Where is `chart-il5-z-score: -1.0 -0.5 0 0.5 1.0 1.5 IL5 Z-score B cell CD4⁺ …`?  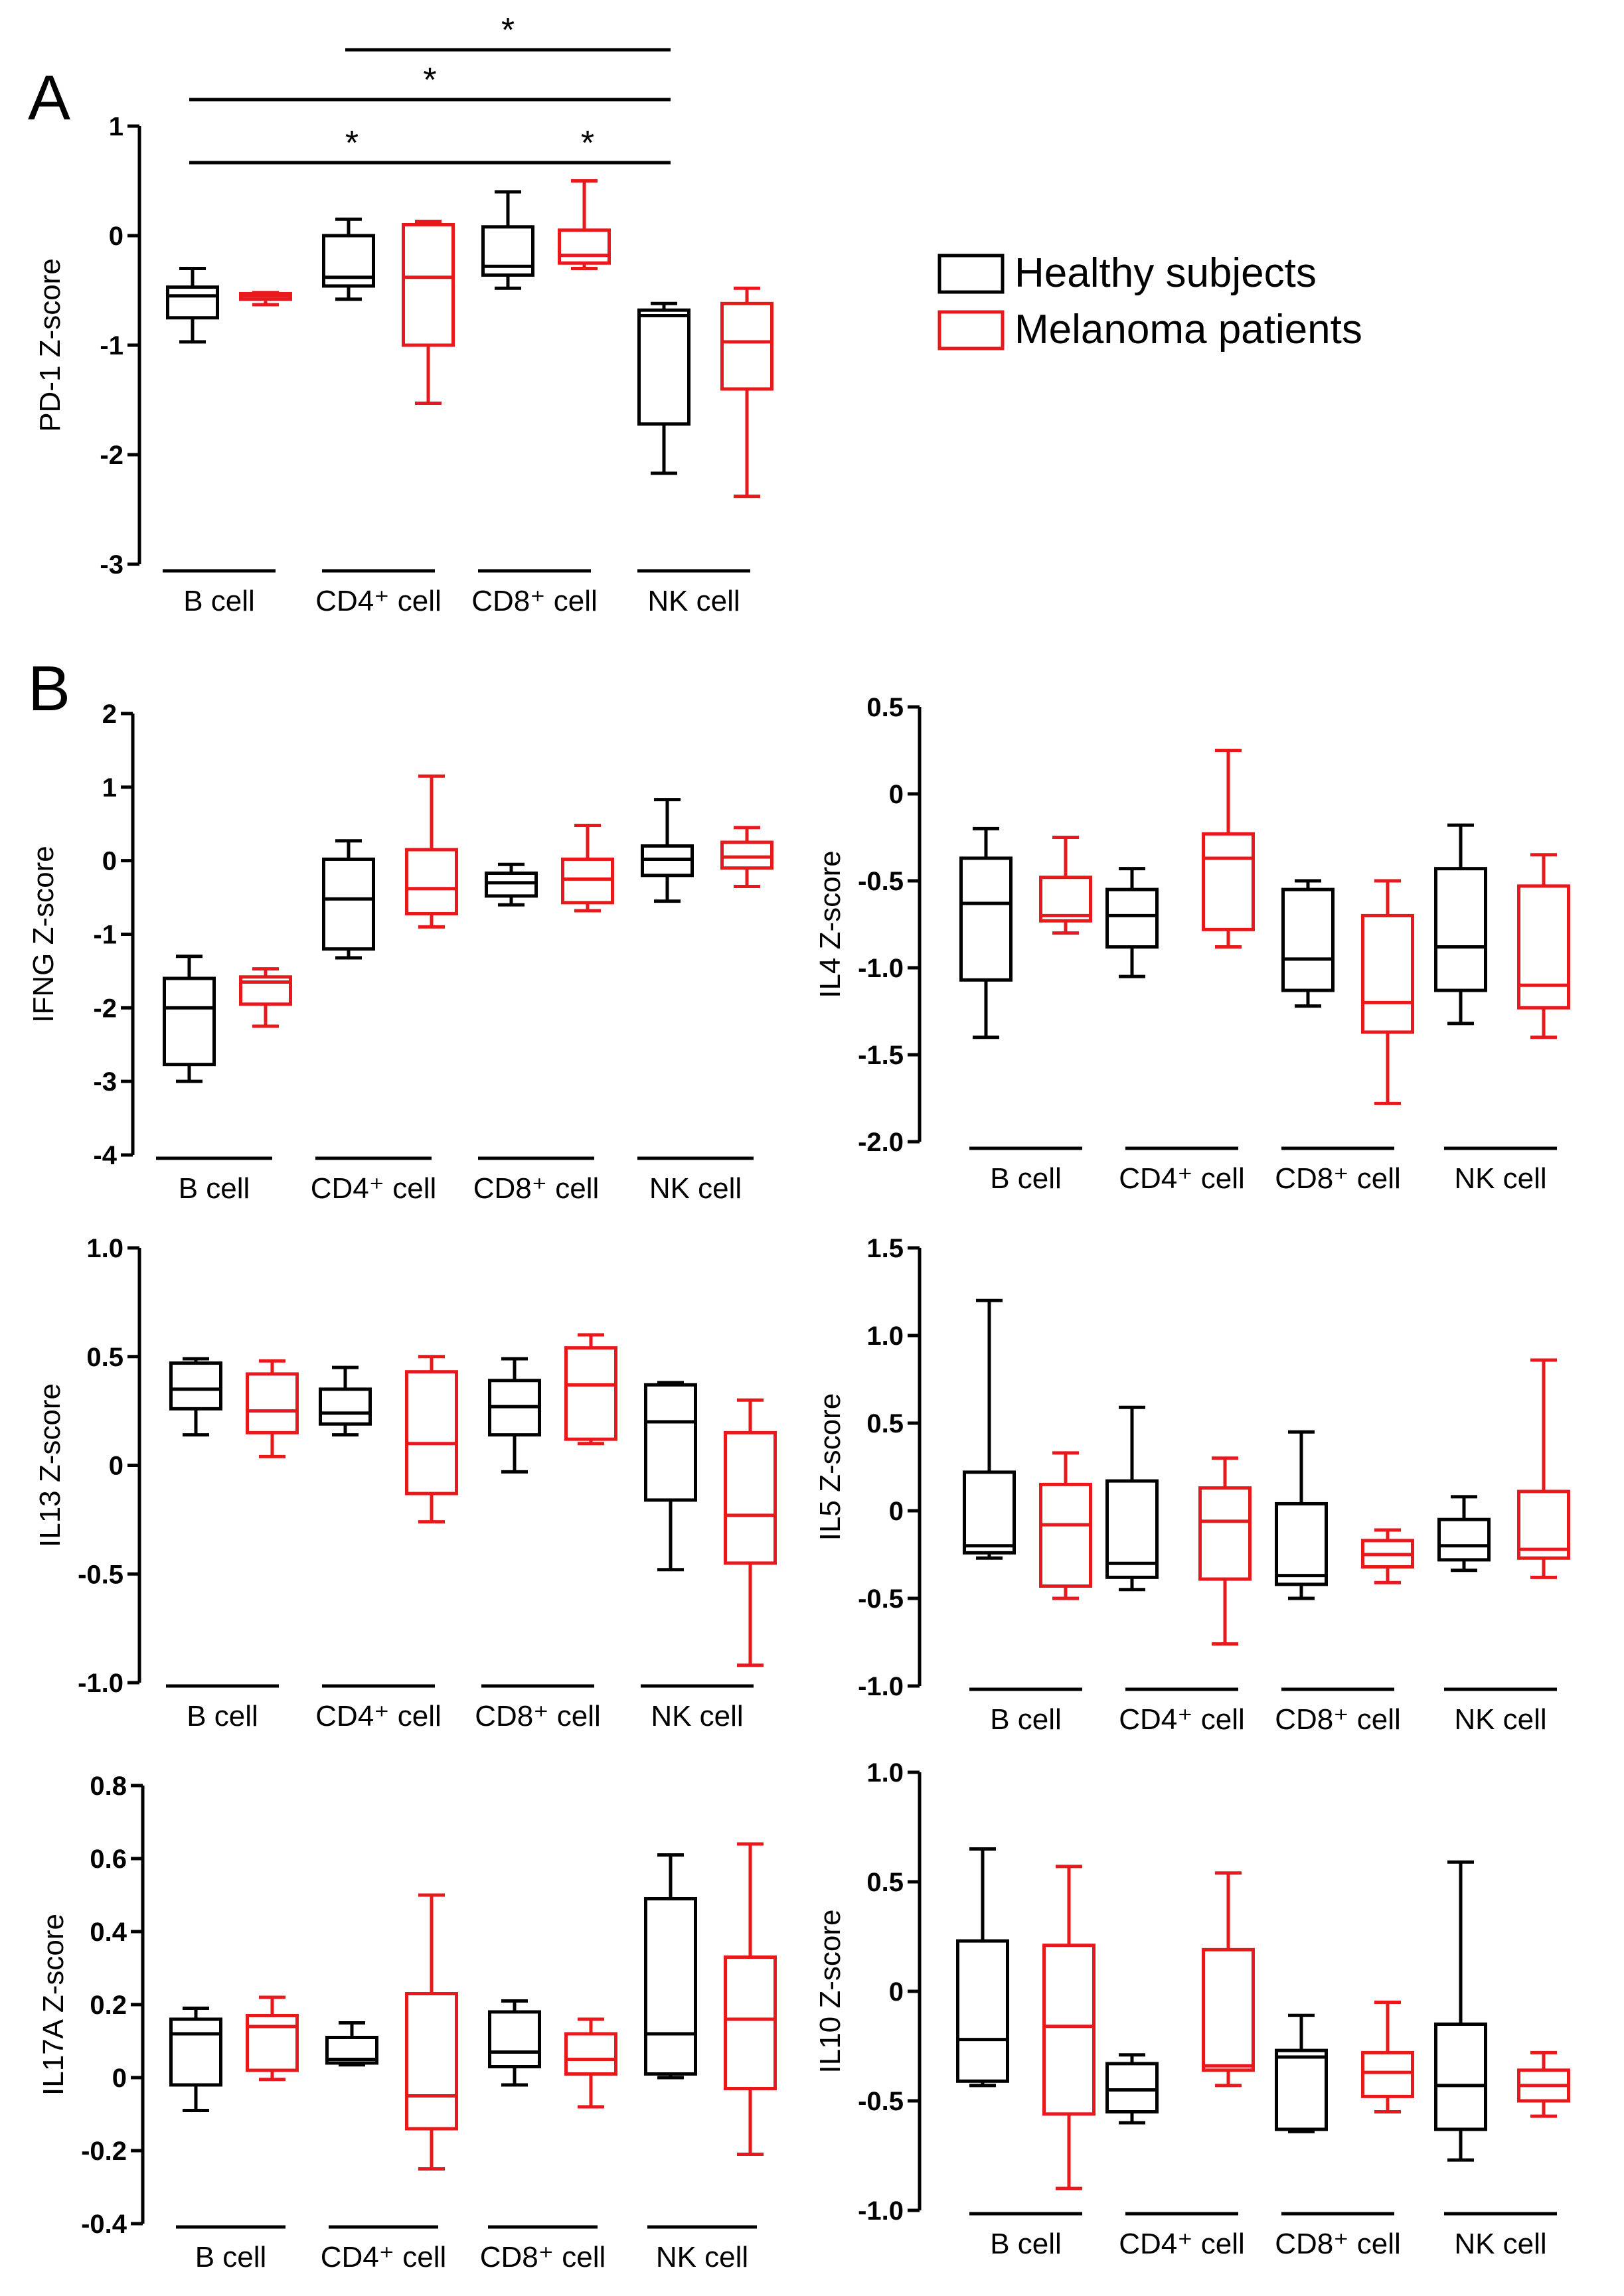 chart-il5-z-score: -1.0 -0.5 0 0.5 1.0 1.5 IL5 Z-score B cell CD4⁺ … is located at coordinates (1192, 1485).